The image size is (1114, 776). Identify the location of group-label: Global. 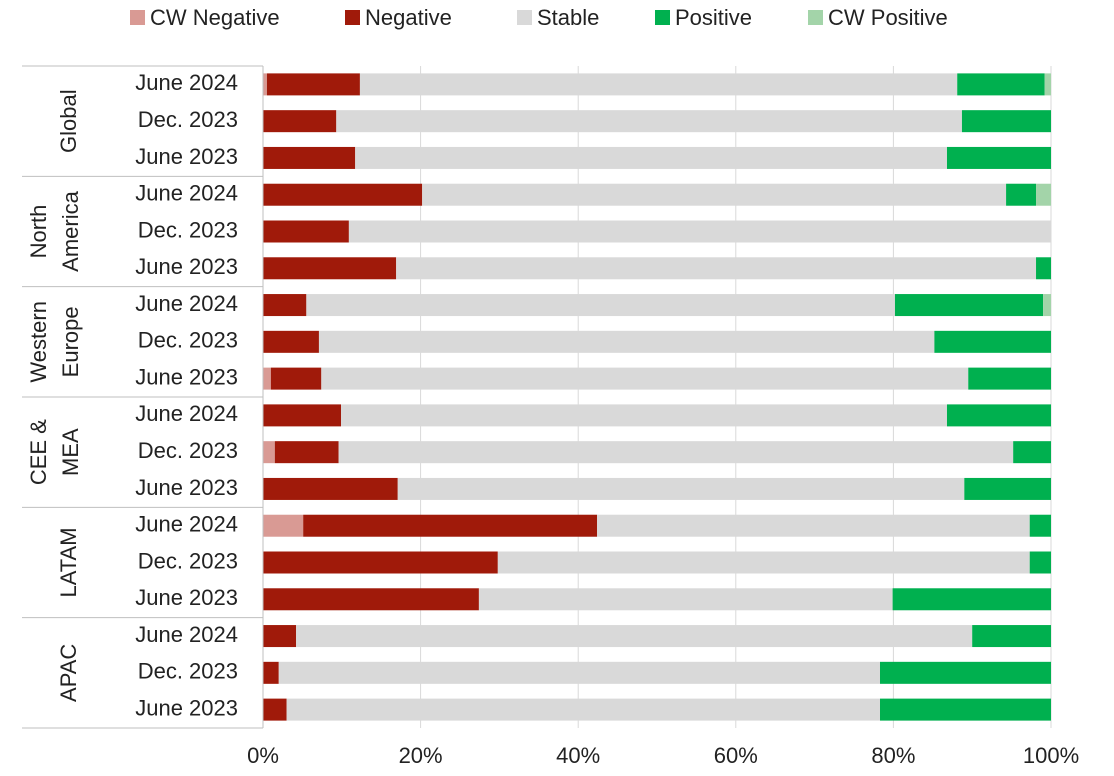
(68, 121).